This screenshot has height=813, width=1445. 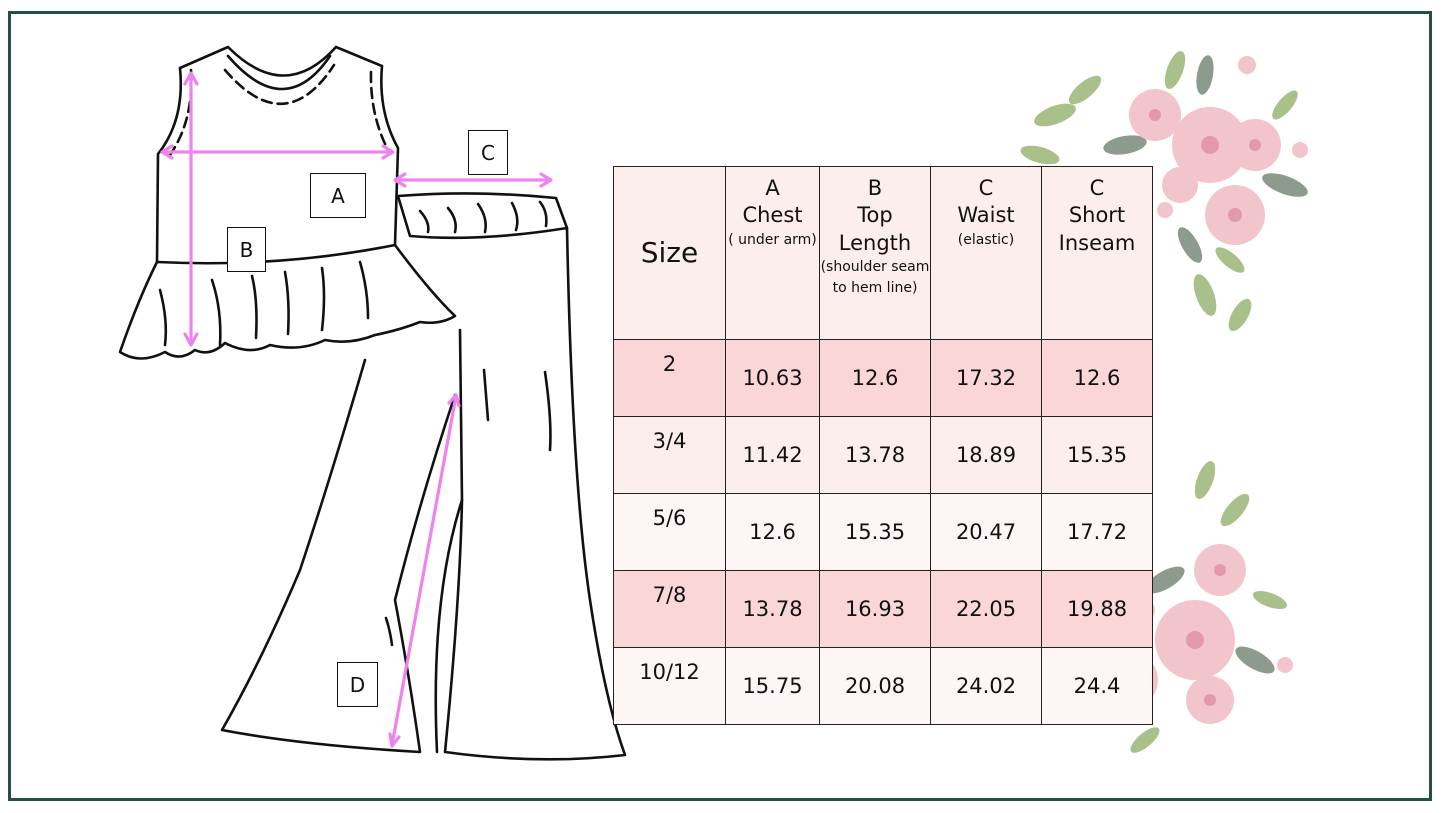 I want to click on header-top-length-label-1: Top, so click(x=875, y=215).